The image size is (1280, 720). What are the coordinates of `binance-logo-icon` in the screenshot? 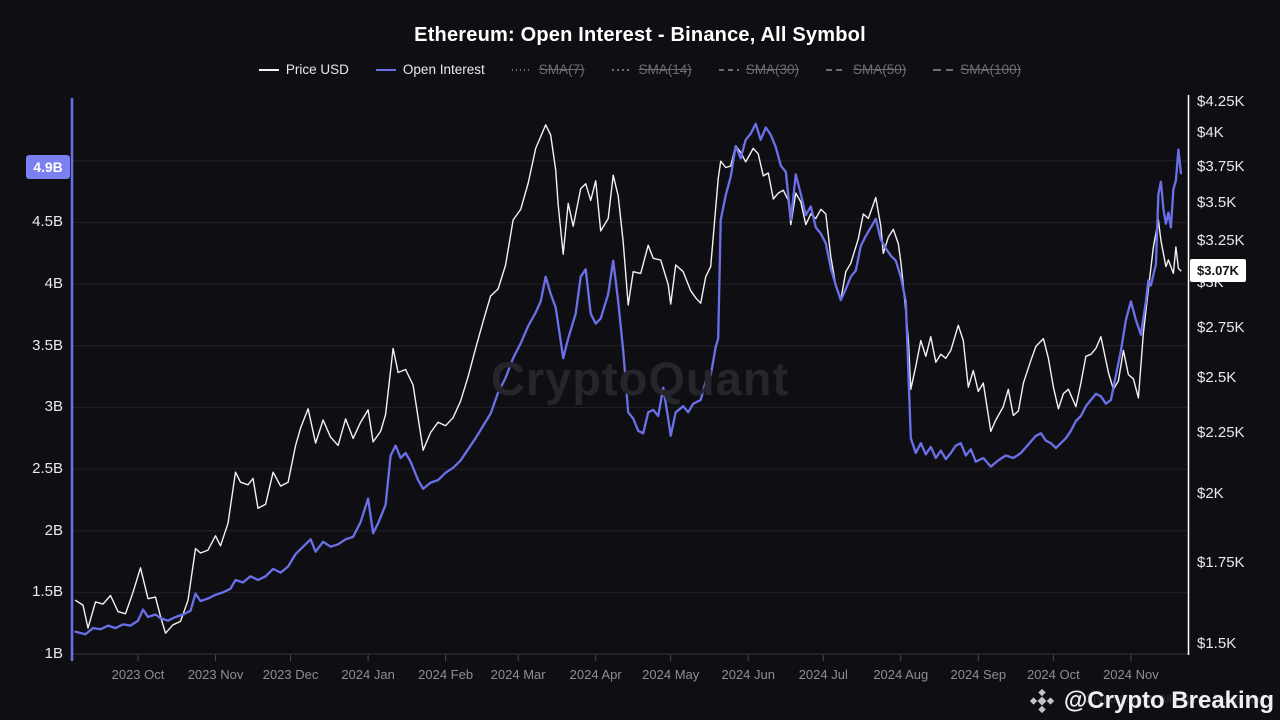 It's located at (1042, 701).